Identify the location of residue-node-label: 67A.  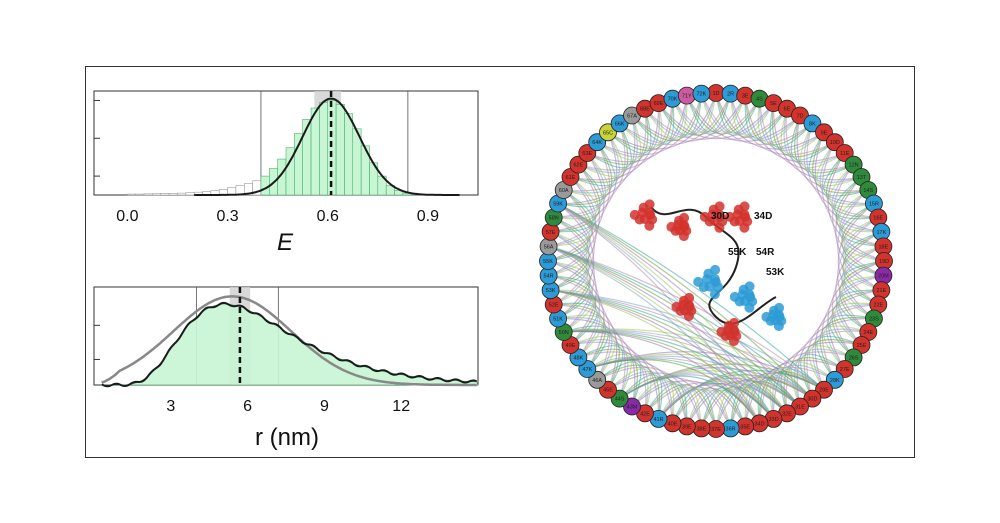
(632, 117).